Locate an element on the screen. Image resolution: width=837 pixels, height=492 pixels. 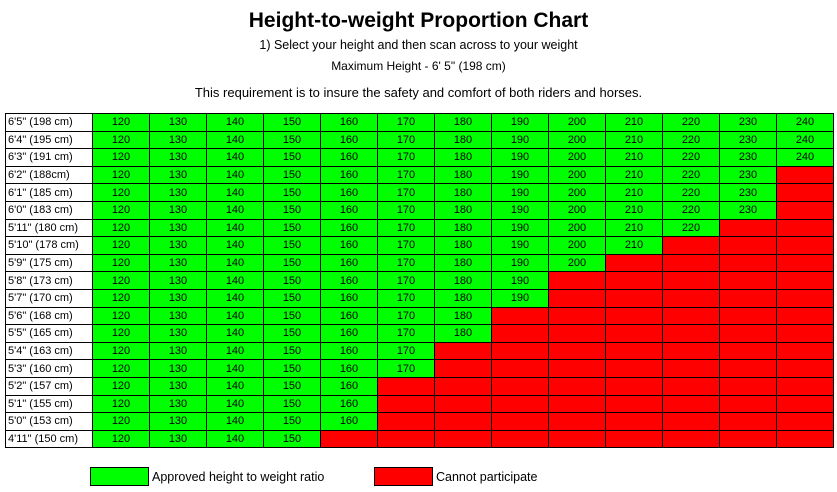
legend-cannot-label: Cannot participate is located at coordinates (487, 476).